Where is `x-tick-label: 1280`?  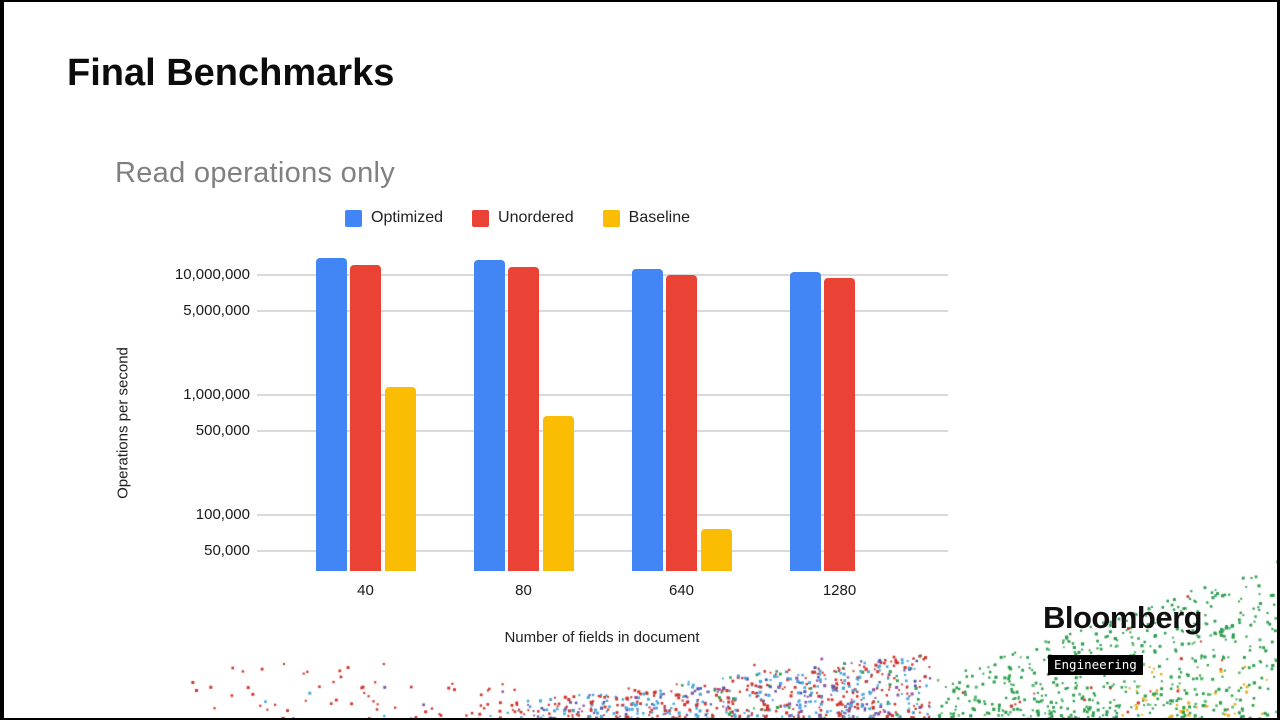 x-tick-label: 1280 is located at coordinates (839, 590).